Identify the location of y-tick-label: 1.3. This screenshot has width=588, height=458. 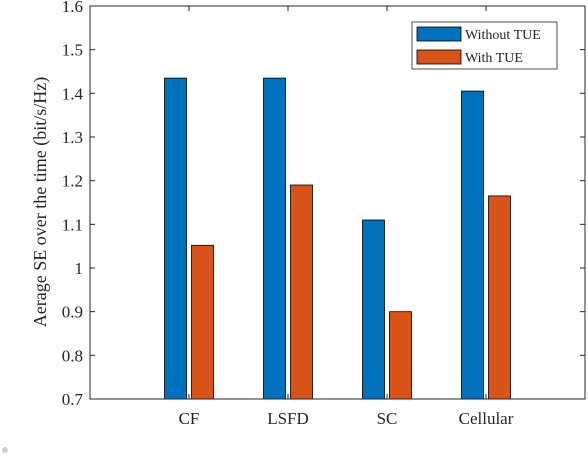
(72, 137).